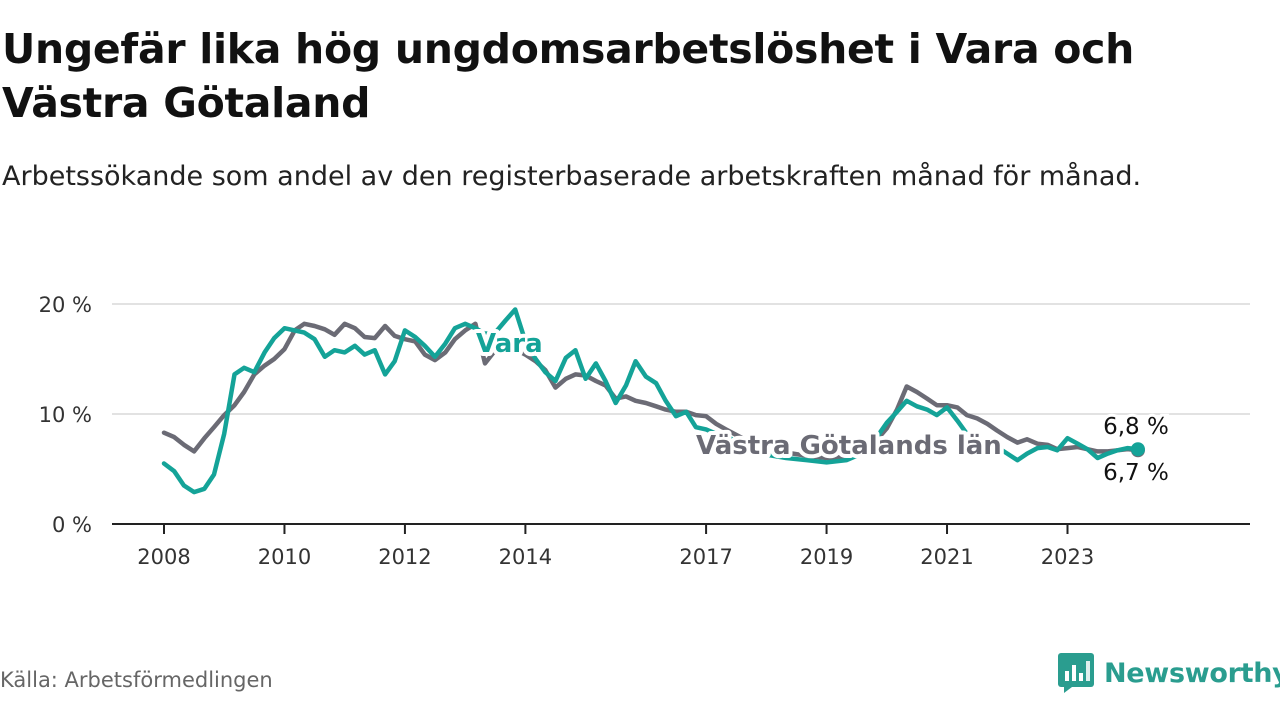 This screenshot has width=1280, height=720. I want to click on x-tick-label: 2019, so click(826, 557).